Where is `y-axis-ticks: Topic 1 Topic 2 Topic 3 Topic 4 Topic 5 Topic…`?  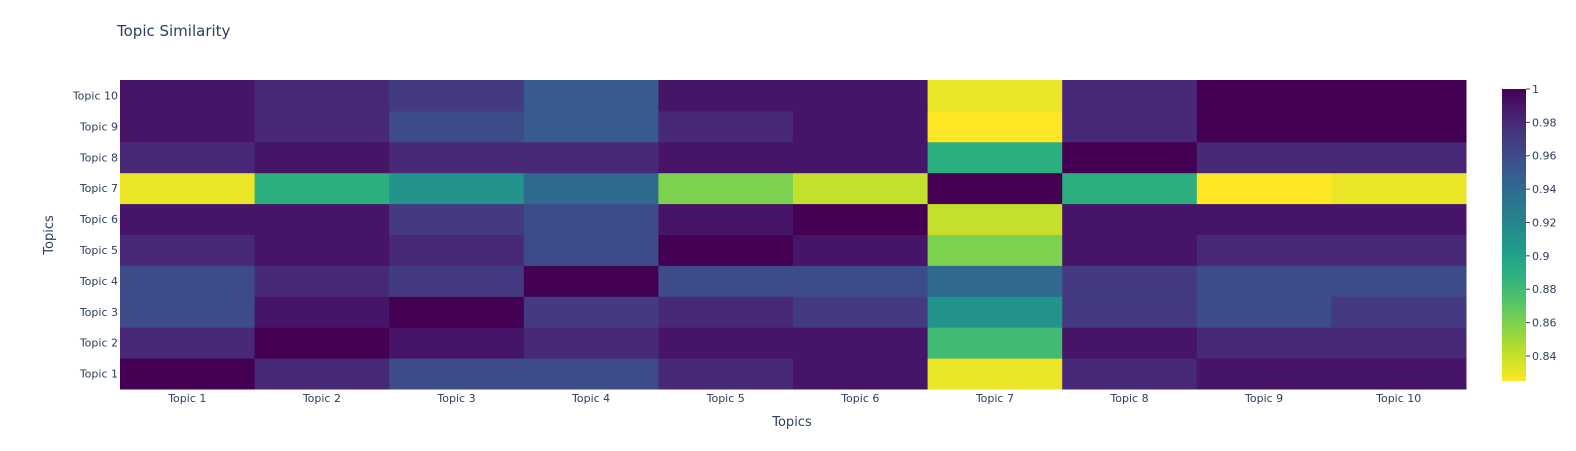
y-axis-ticks: Topic 1 Topic 2 Topic 3 Topic 4 Topic 5 Topic… is located at coordinates (95, 234).